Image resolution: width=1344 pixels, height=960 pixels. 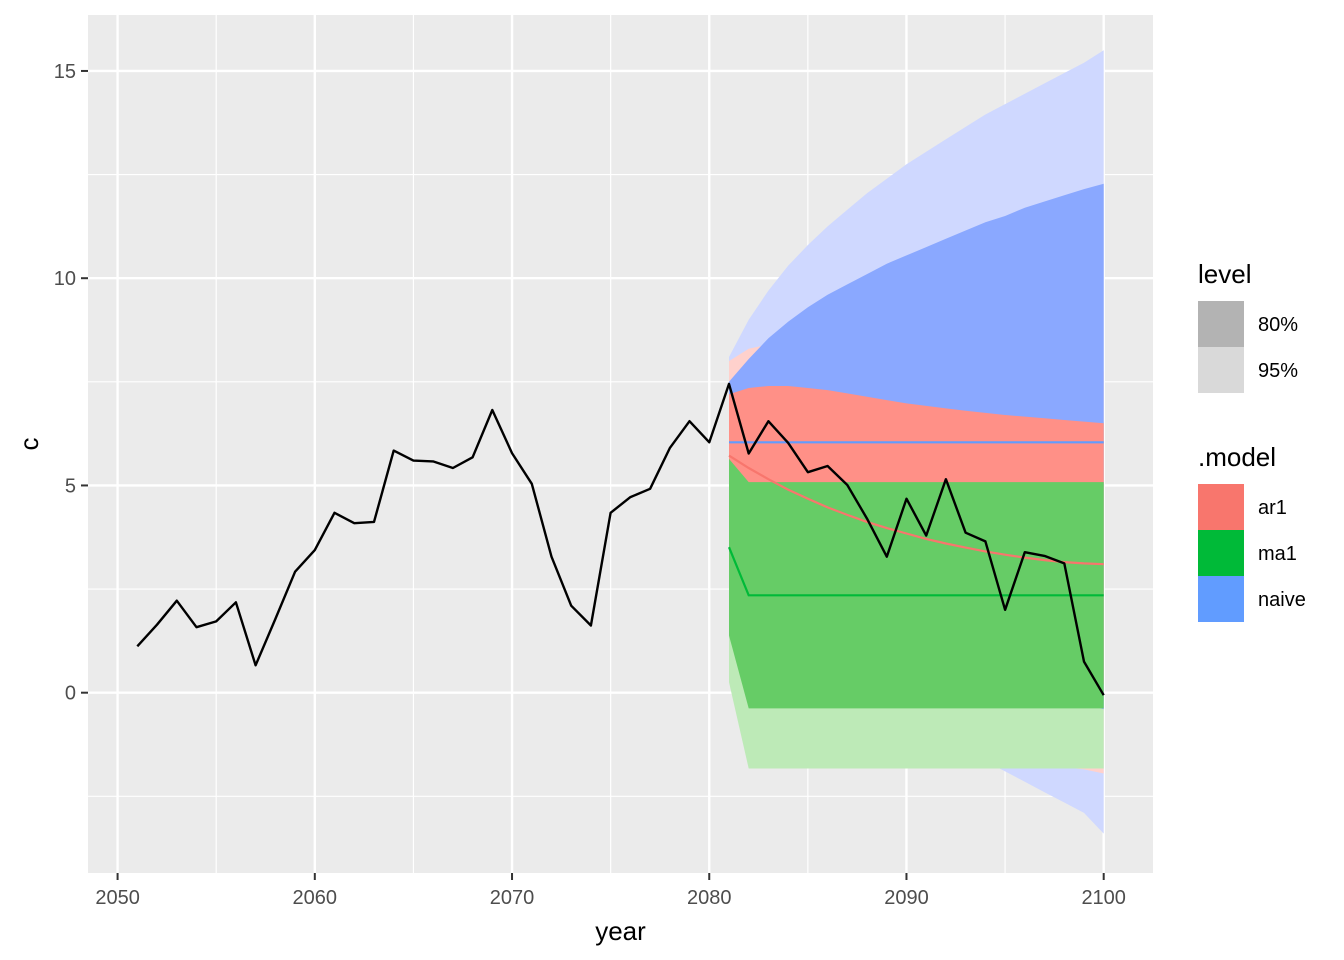 I want to click on x-tick-label: 2060, so click(x=315, y=898).